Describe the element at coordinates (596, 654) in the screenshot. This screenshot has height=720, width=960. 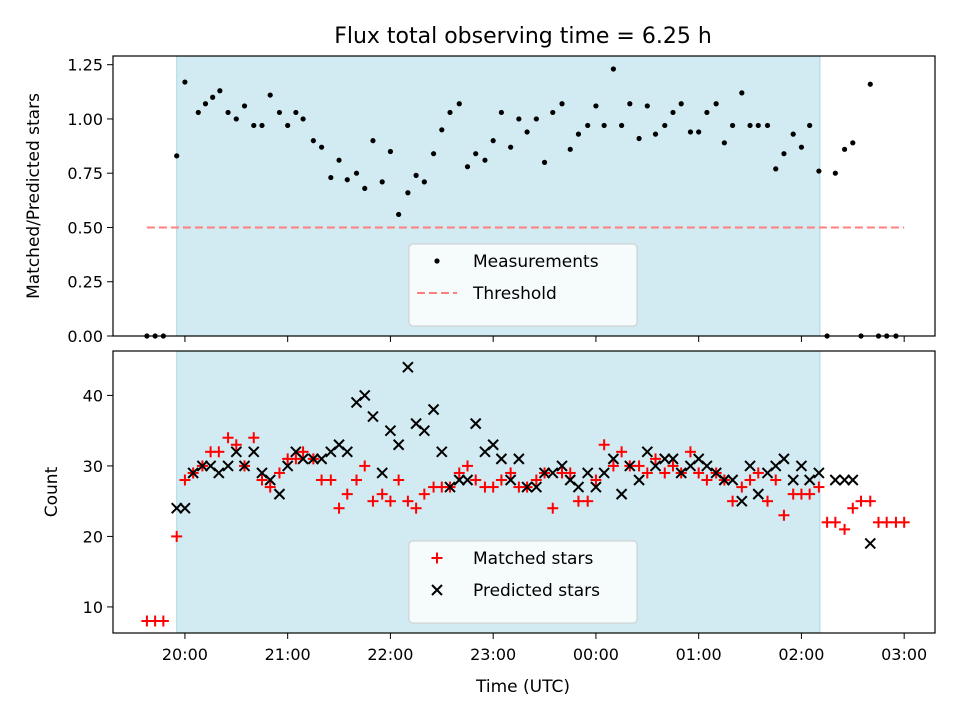
I see `x-tick-label: 00:00` at that location.